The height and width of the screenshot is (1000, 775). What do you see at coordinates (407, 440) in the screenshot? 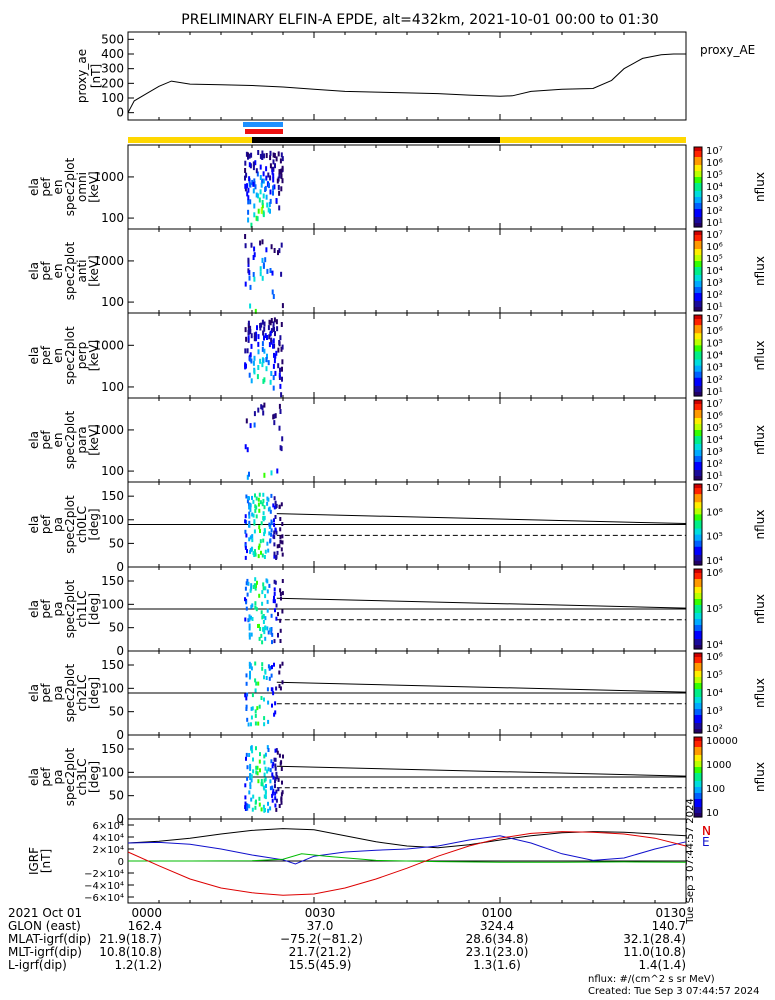
I see `panel-frame` at bounding box center [407, 440].